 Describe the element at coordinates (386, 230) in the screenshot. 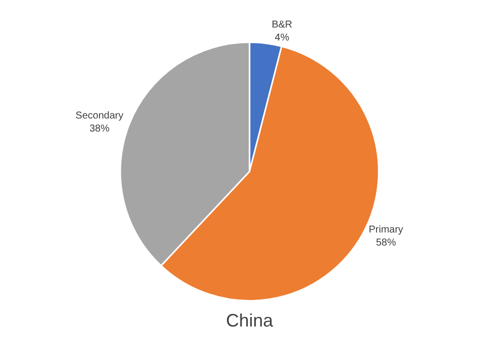

I see `slice-label: Primary` at that location.